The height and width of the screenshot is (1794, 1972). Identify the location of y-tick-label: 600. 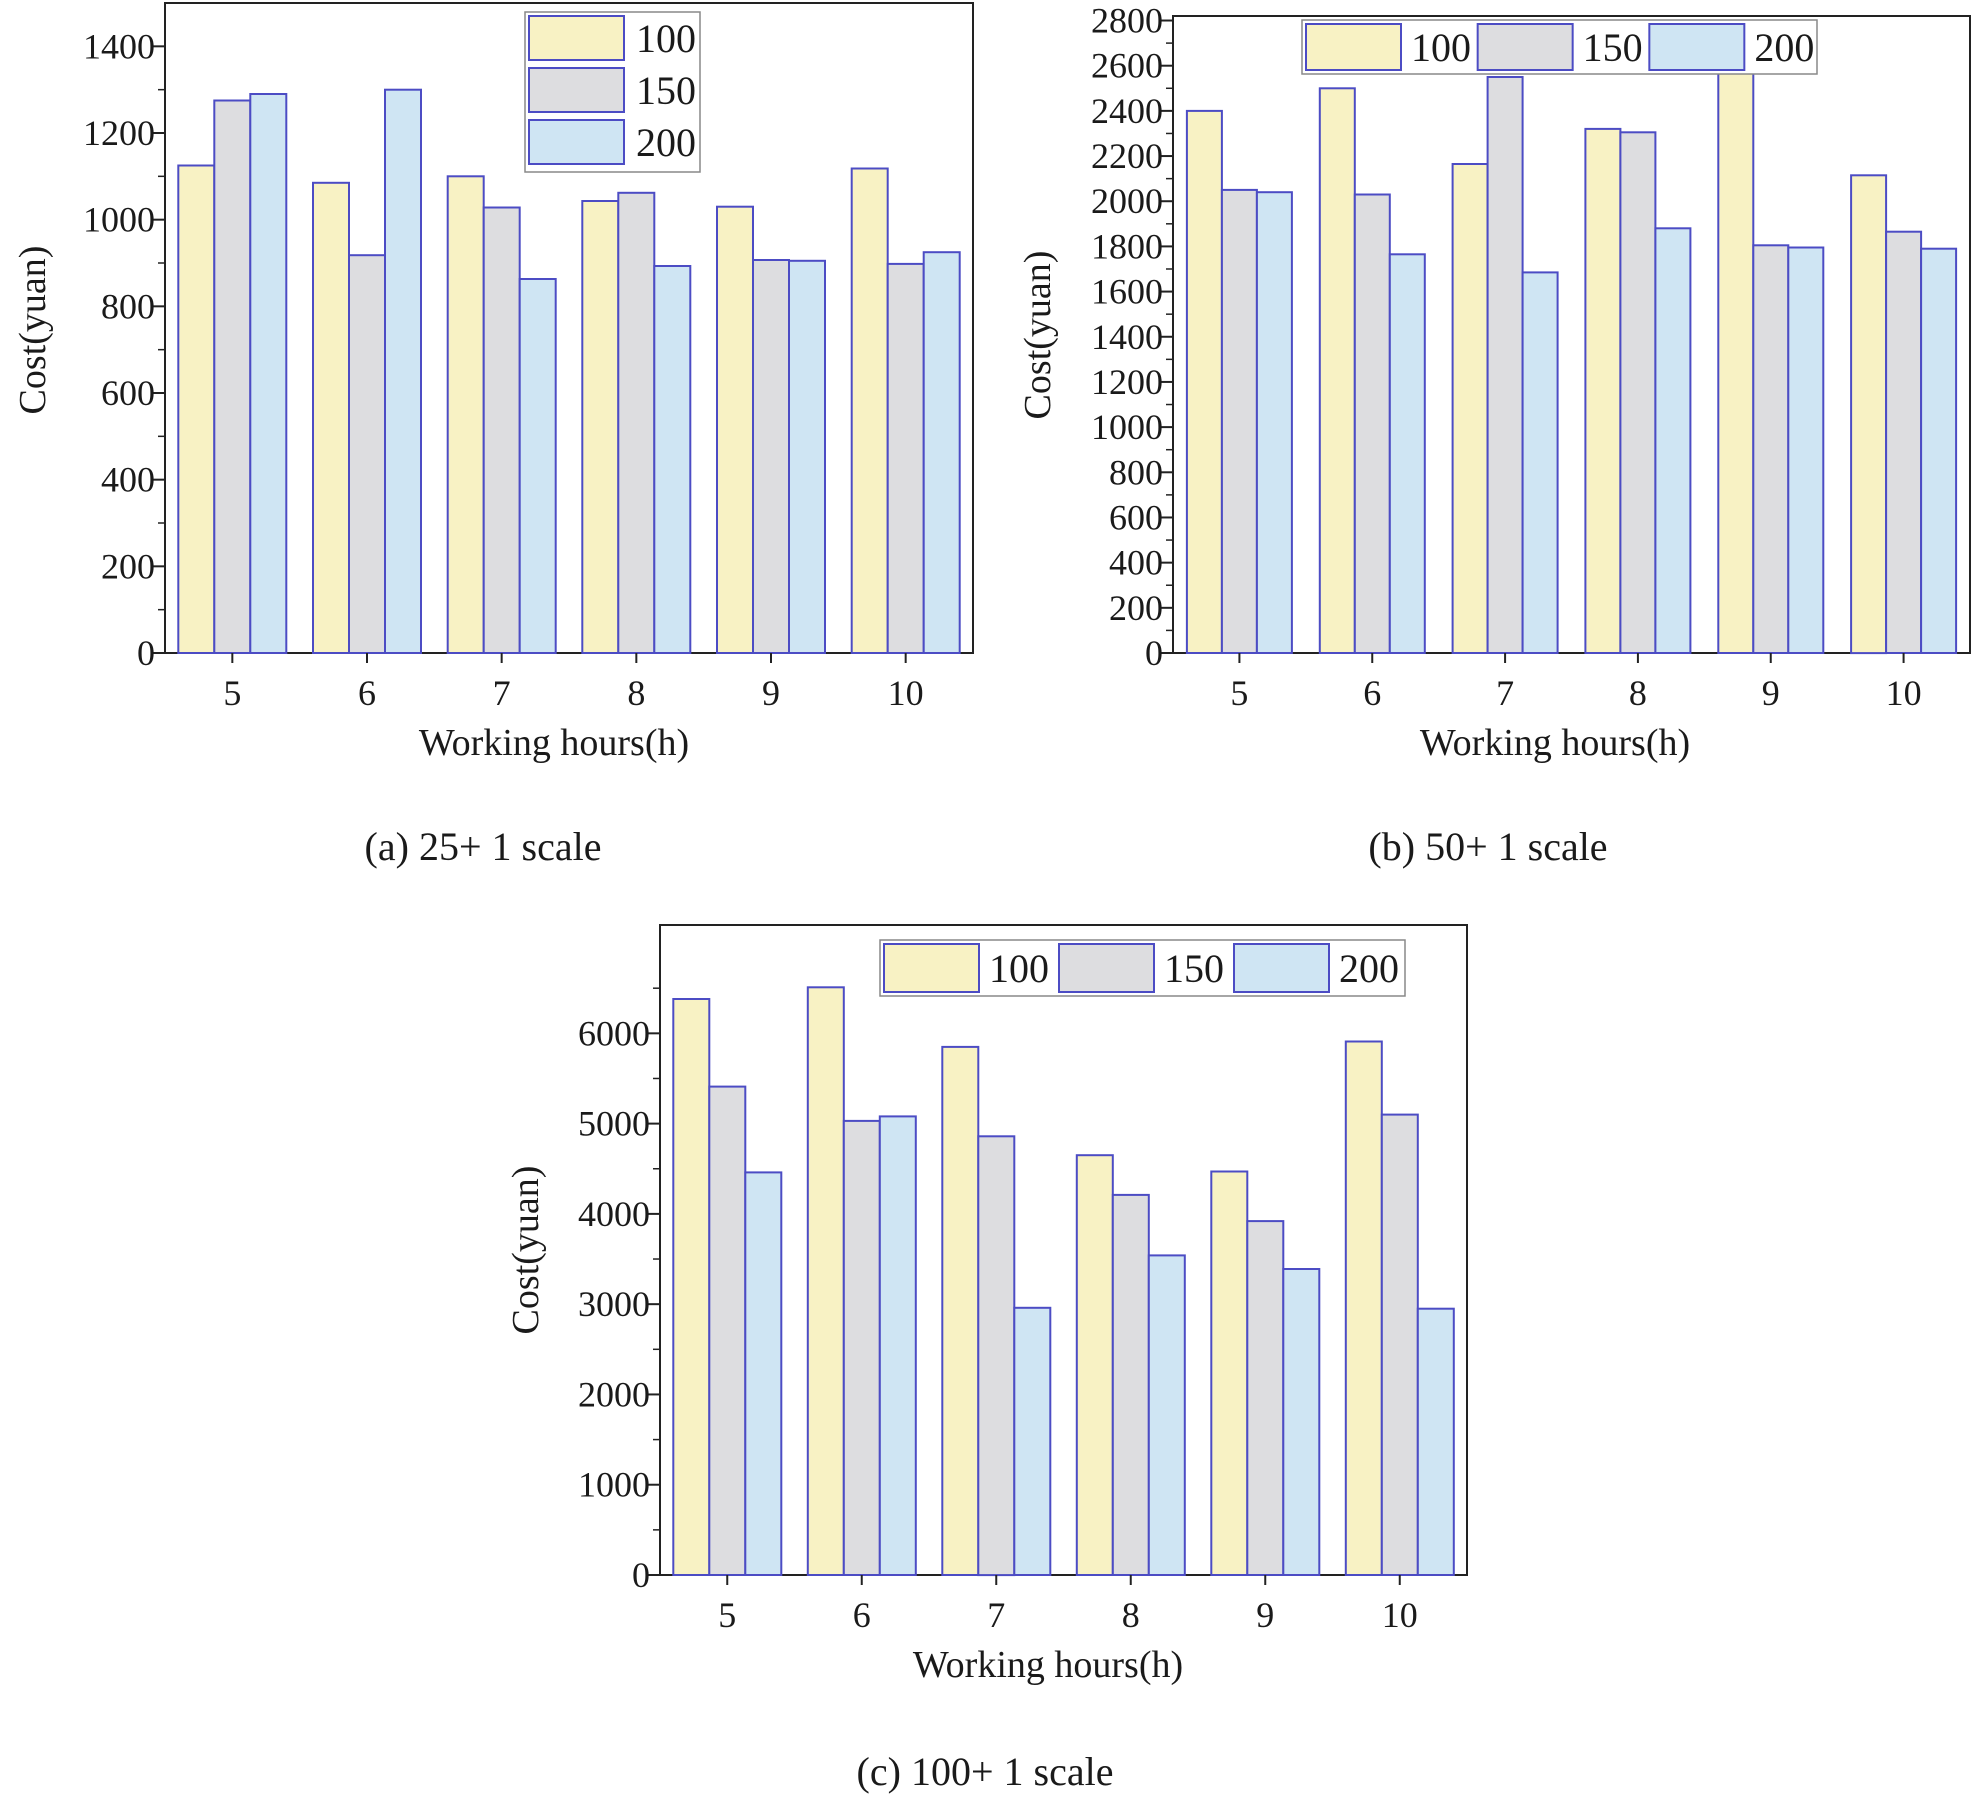
(128, 393).